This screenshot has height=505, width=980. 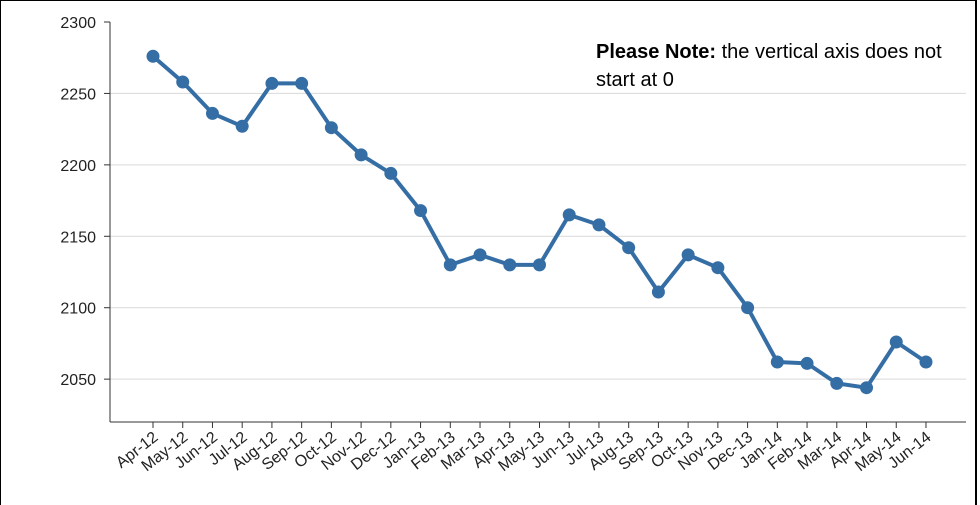 What do you see at coordinates (78, 380) in the screenshot?
I see `y-tick-label: 2050` at bounding box center [78, 380].